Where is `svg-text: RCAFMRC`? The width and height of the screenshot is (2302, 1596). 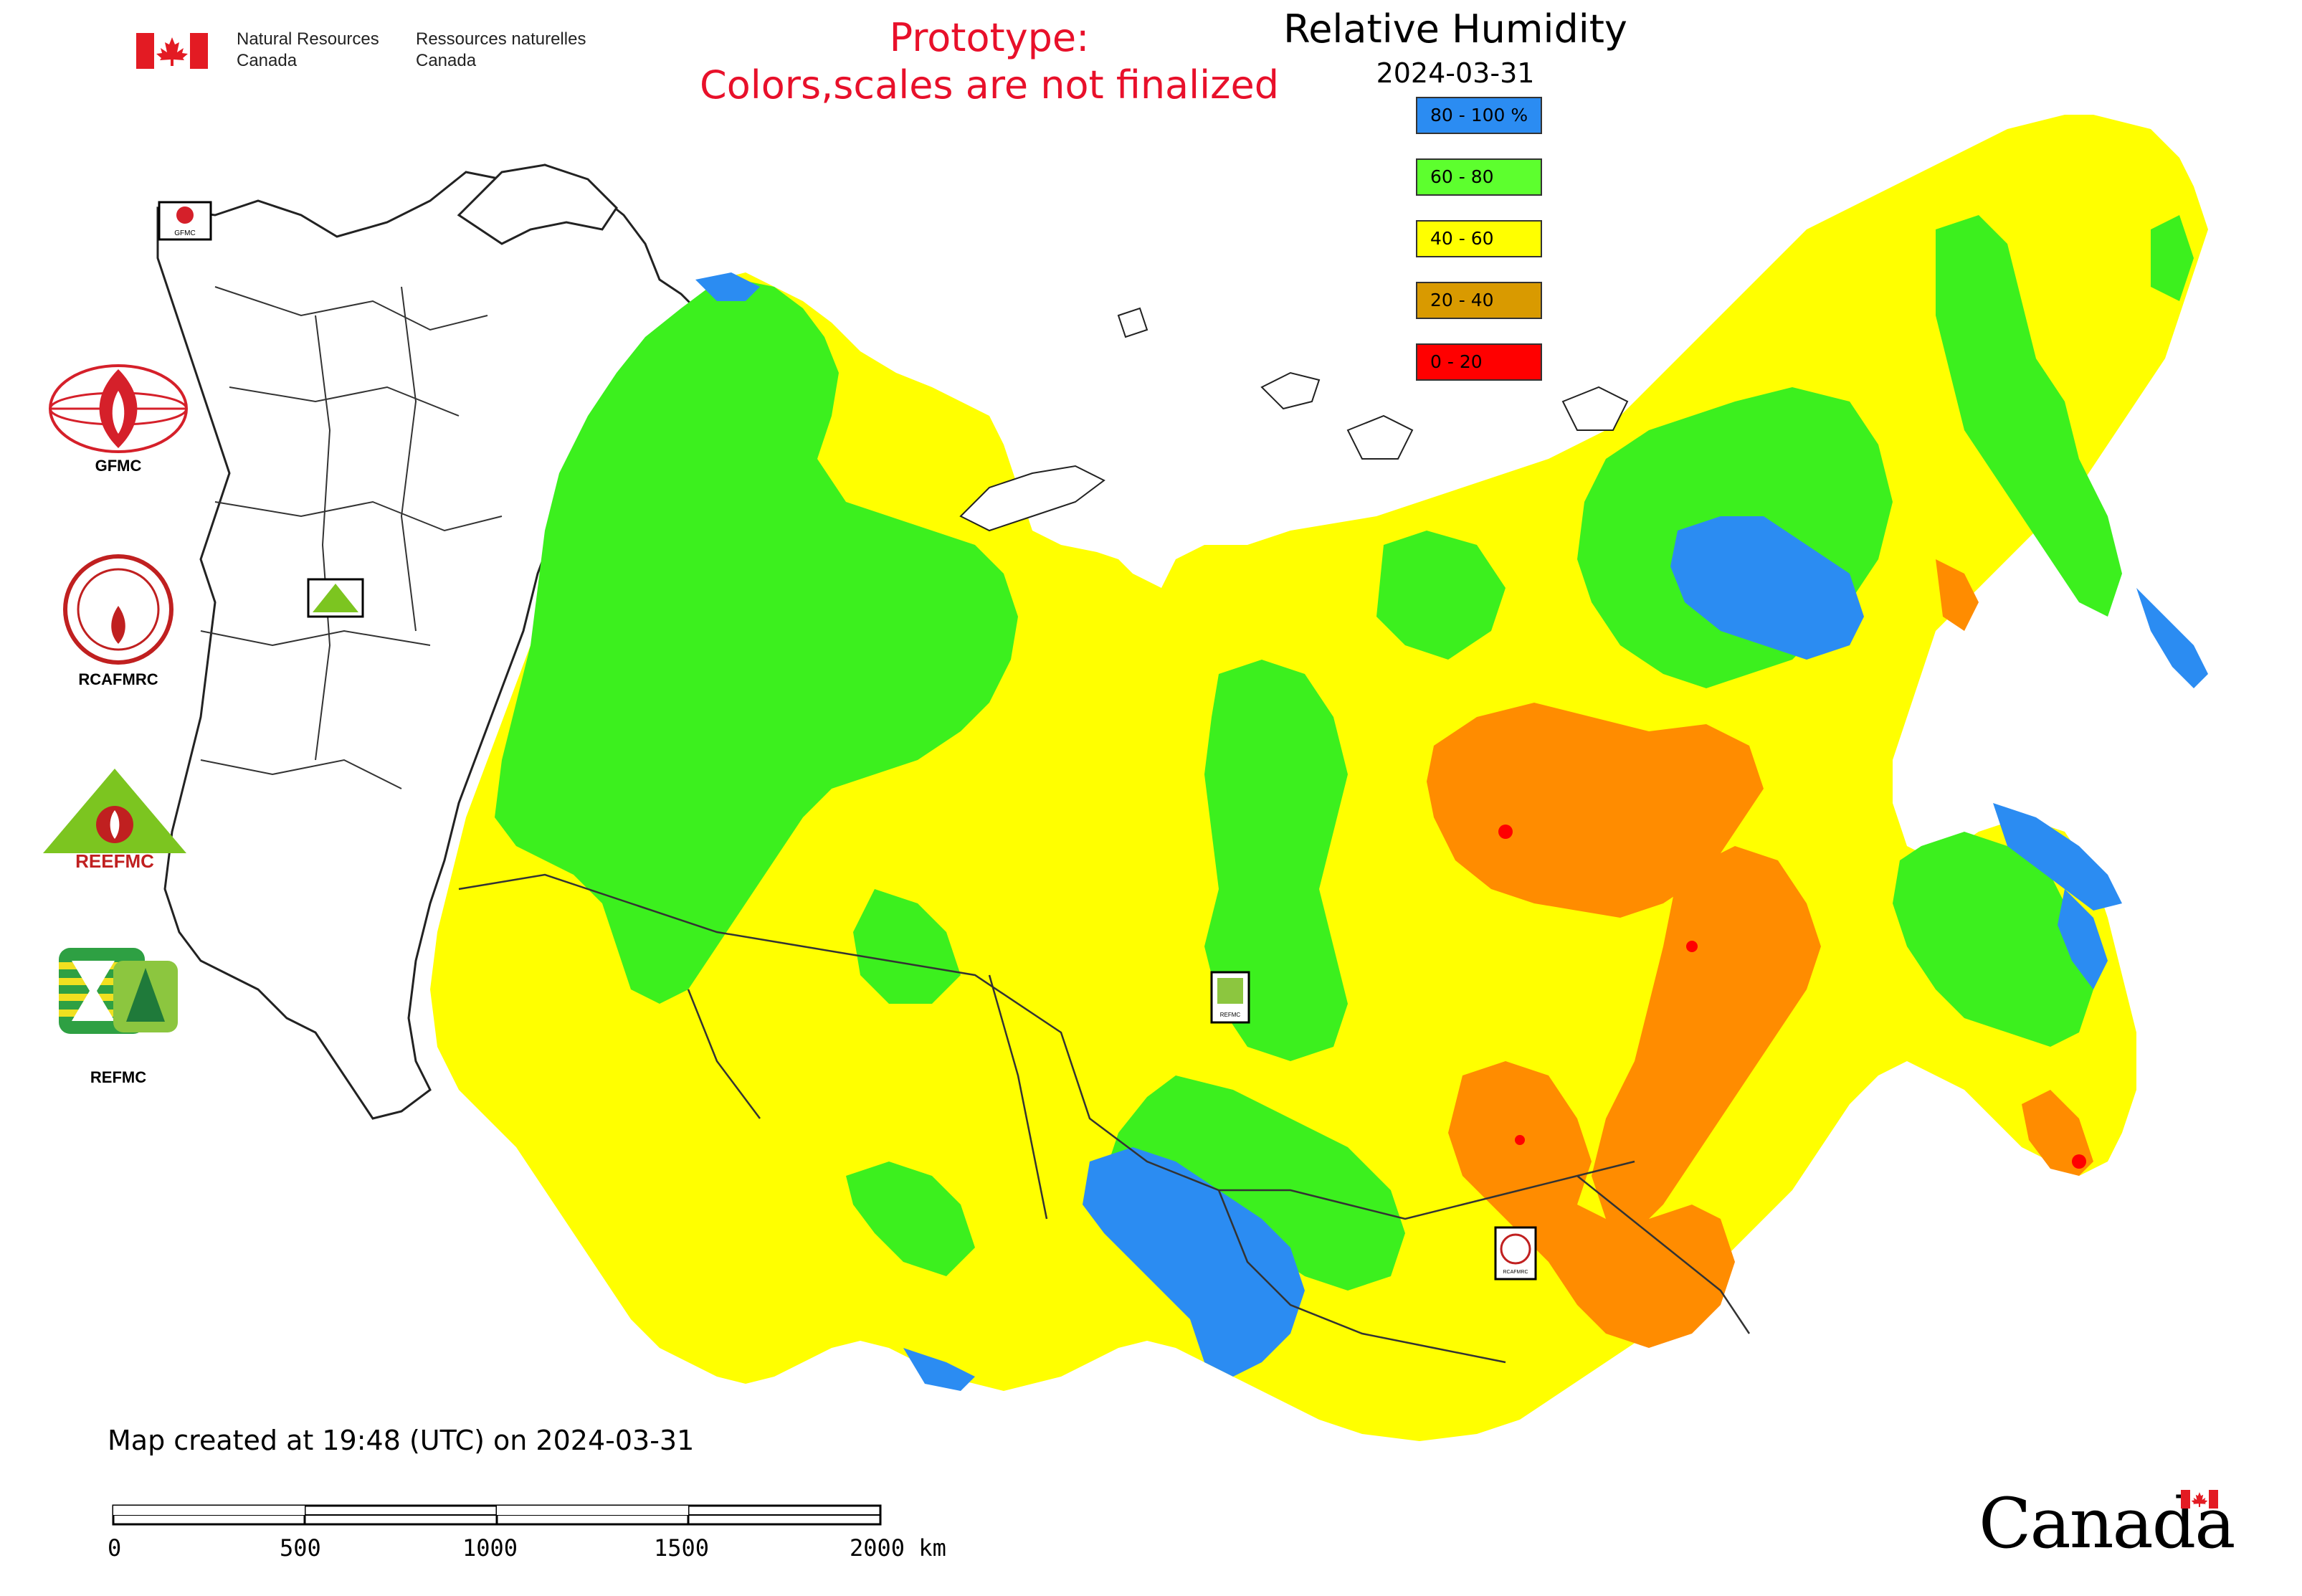 svg-text: RCAFMRC is located at coordinates (1516, 1272).